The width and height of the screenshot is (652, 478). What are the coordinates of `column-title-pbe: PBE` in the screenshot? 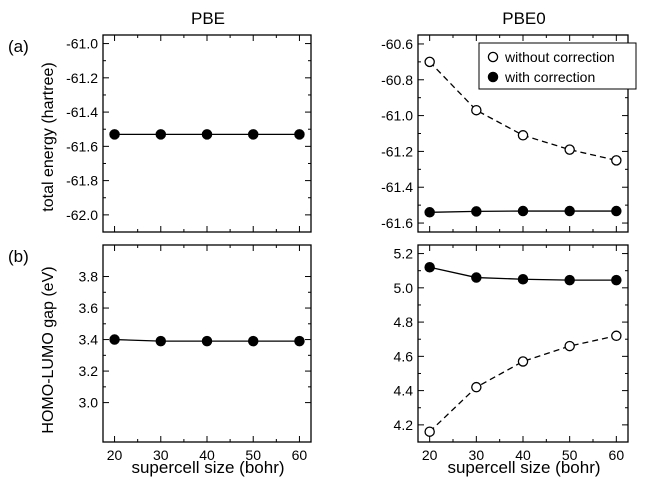 It's located at (208, 18).